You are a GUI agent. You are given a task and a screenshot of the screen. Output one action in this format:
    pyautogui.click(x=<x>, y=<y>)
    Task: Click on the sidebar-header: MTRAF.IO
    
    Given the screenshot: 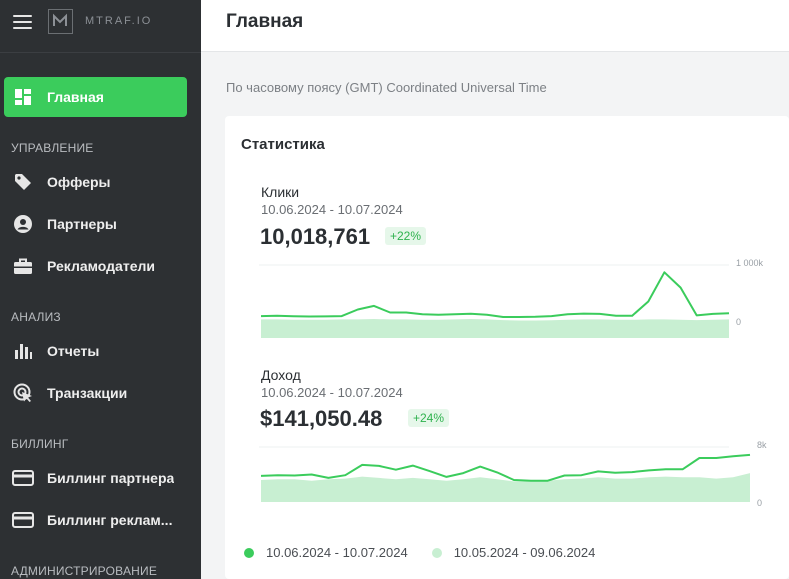 What is the action you would take?
    pyautogui.click(x=100, y=21)
    